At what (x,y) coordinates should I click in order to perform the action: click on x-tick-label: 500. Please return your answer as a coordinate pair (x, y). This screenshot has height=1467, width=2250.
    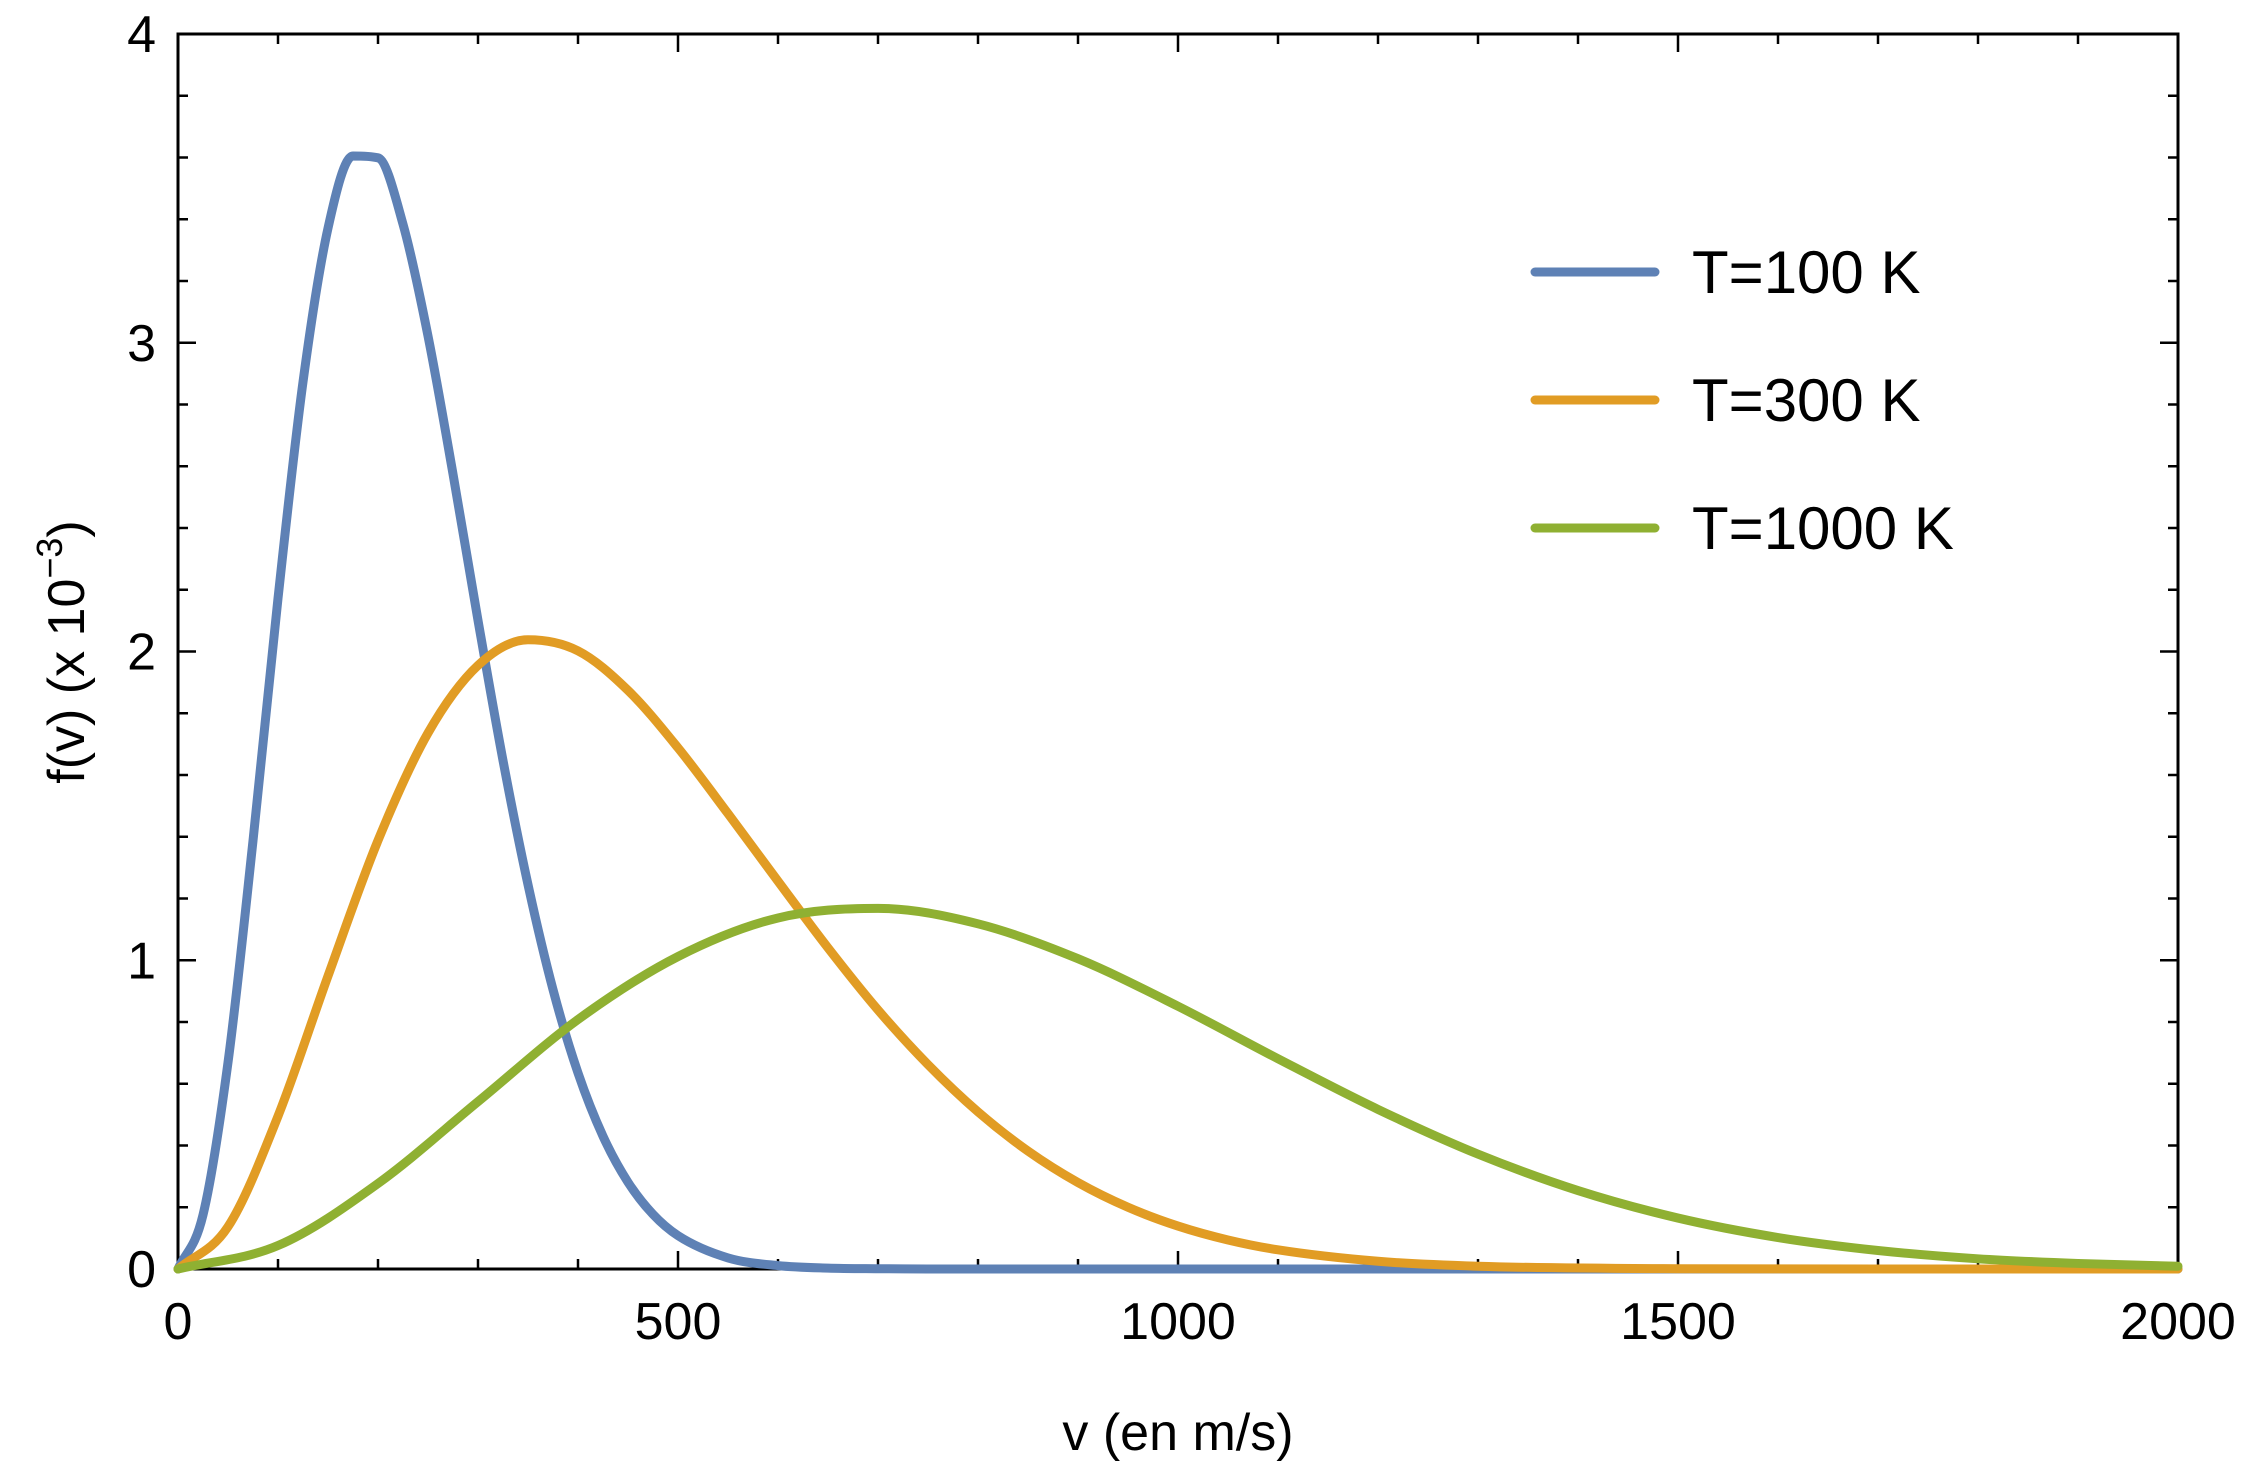
    Looking at the image, I should click on (678, 1322).